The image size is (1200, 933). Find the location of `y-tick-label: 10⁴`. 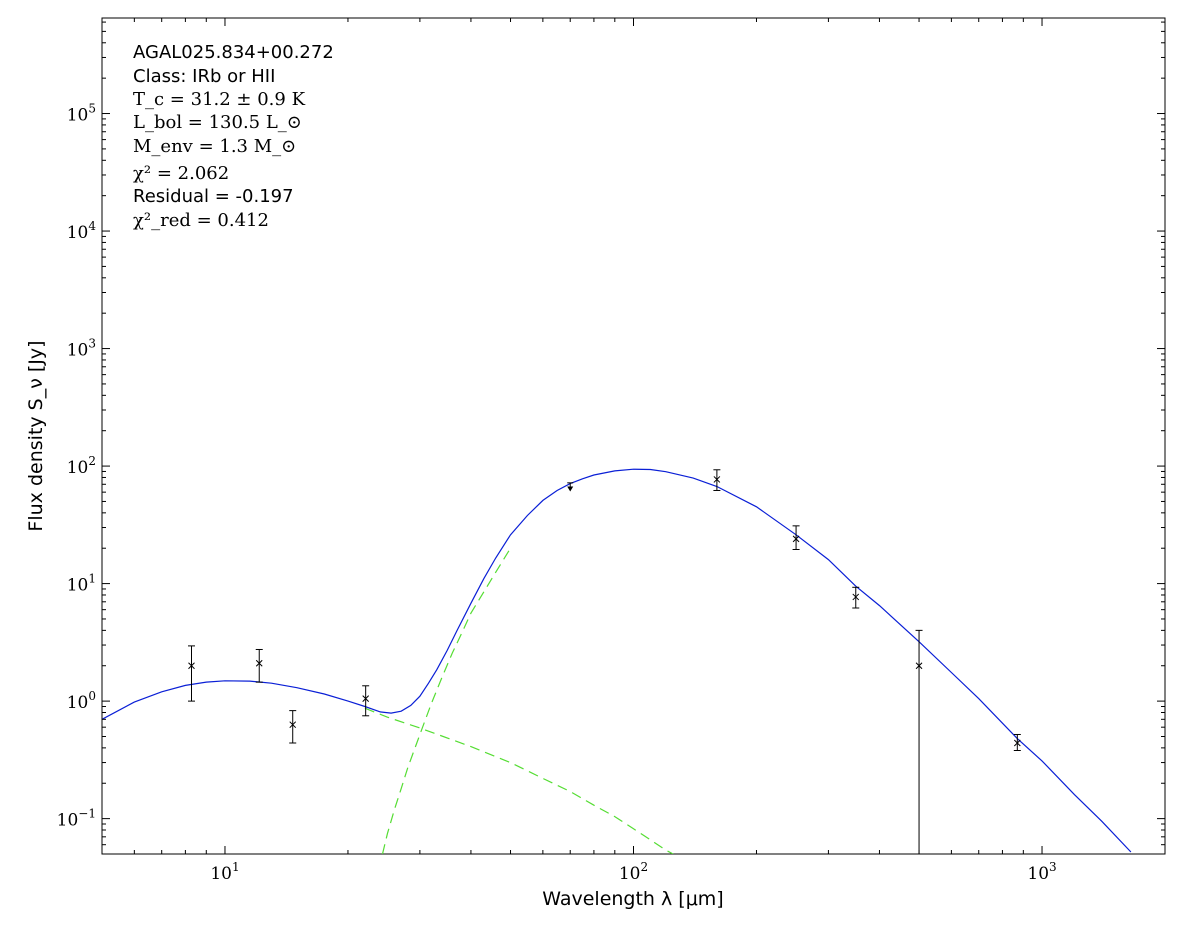

y-tick-label: 10⁴ is located at coordinates (82, 231).